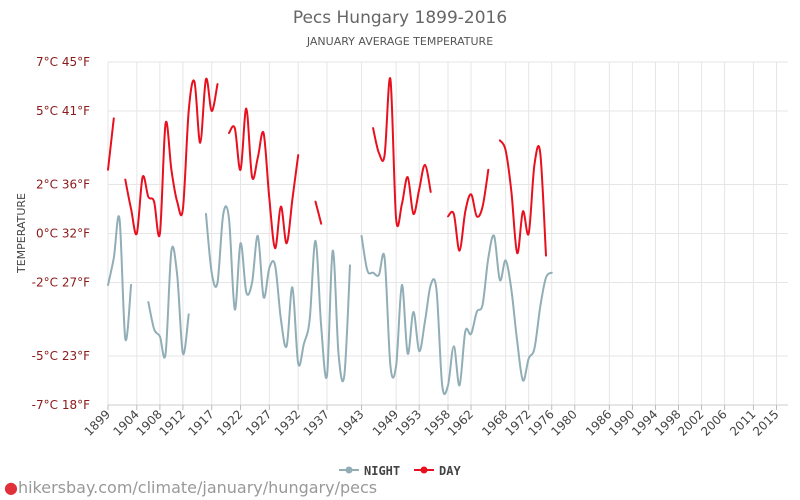 This screenshot has height=500, width=800. What do you see at coordinates (63, 62) in the screenshot?
I see `y-tick-label: 7°C 45°F` at bounding box center [63, 62].